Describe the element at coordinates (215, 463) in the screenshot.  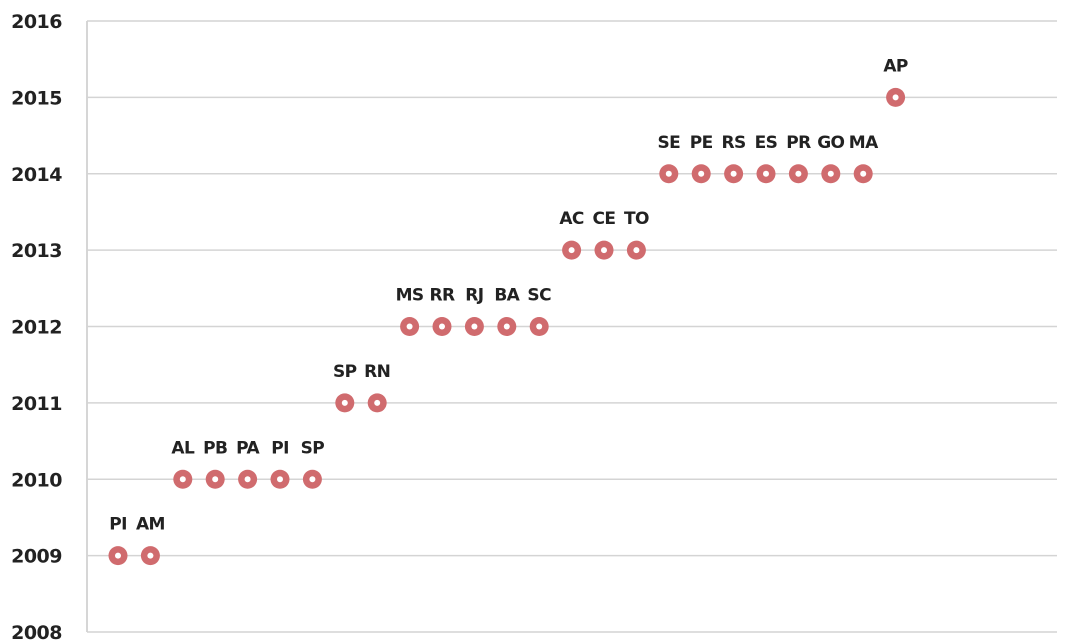
I see `data-point: PB` at that location.